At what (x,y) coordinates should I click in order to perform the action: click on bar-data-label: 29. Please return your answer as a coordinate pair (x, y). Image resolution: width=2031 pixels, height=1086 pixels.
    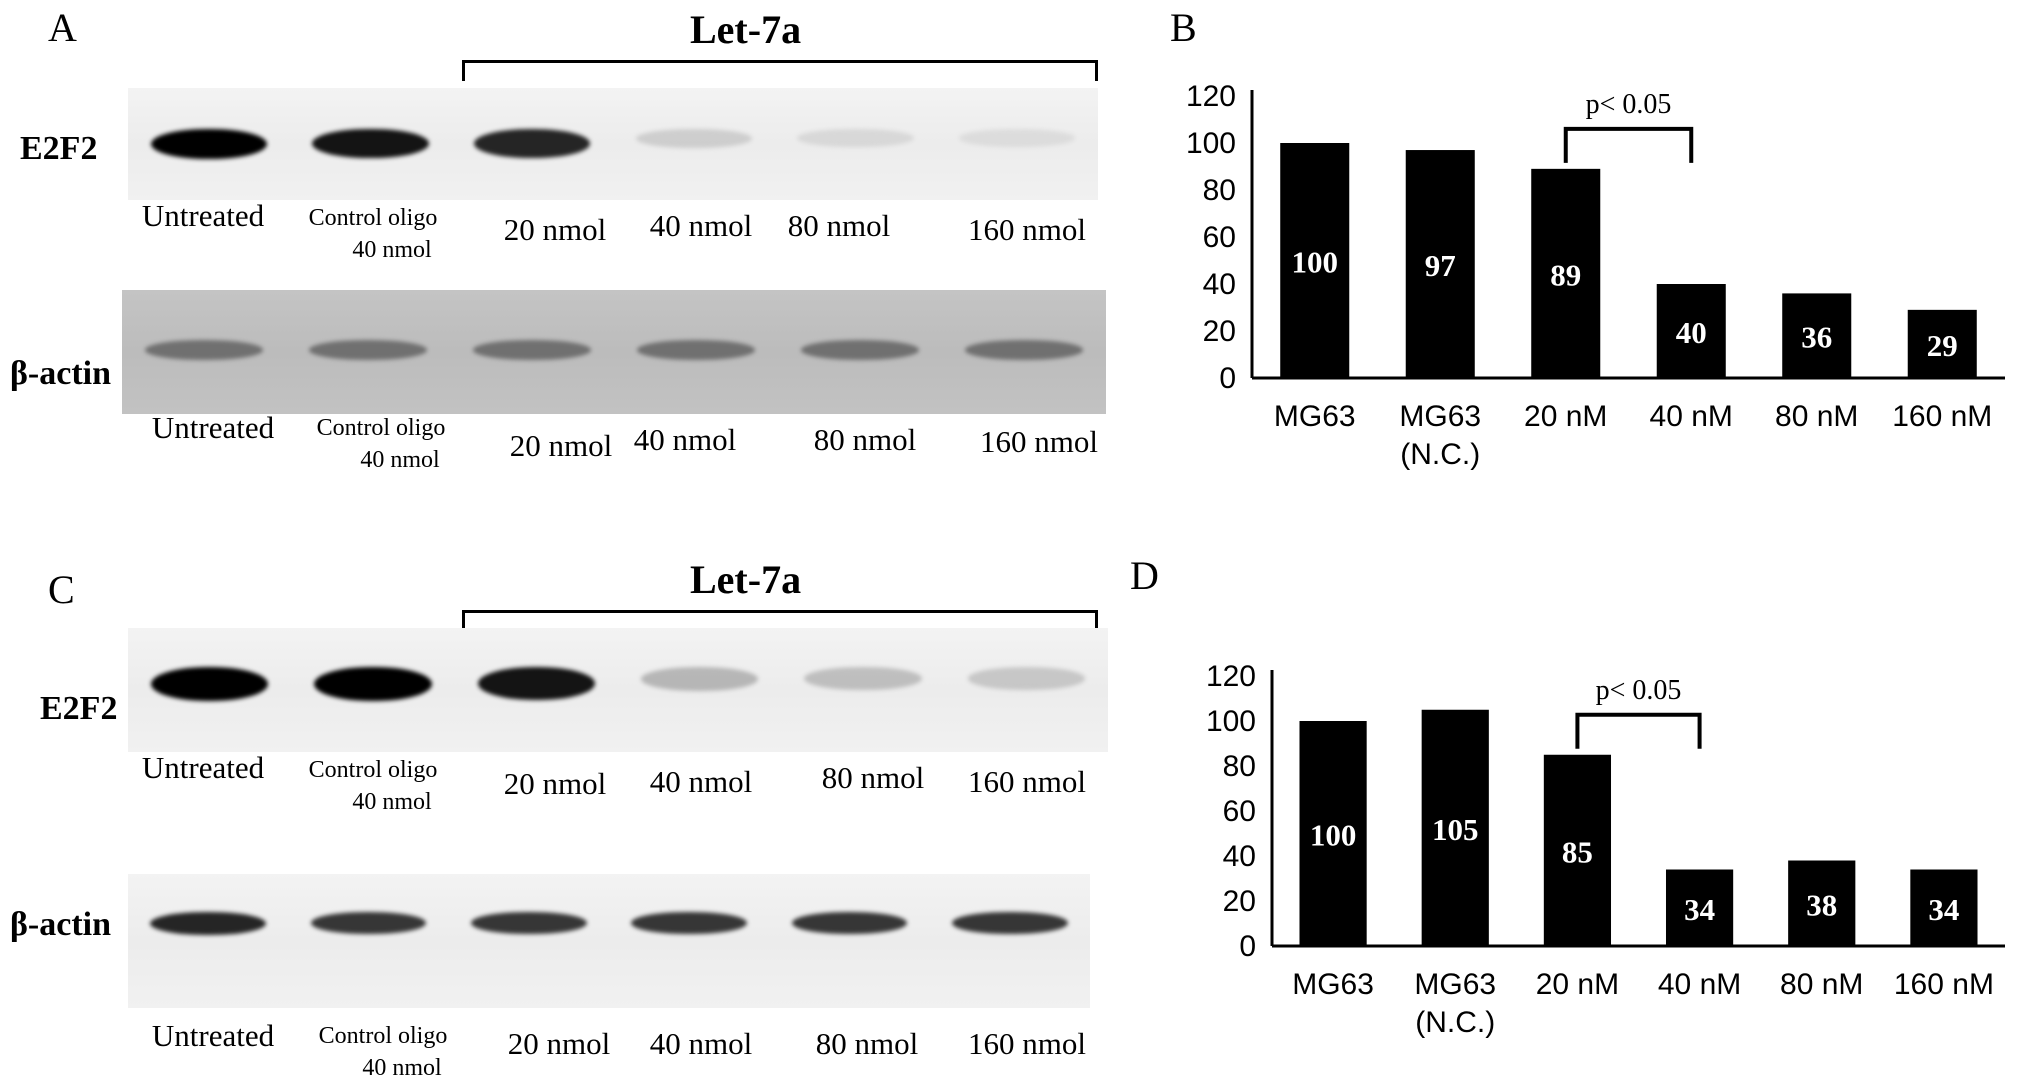
    Looking at the image, I should click on (1942, 345).